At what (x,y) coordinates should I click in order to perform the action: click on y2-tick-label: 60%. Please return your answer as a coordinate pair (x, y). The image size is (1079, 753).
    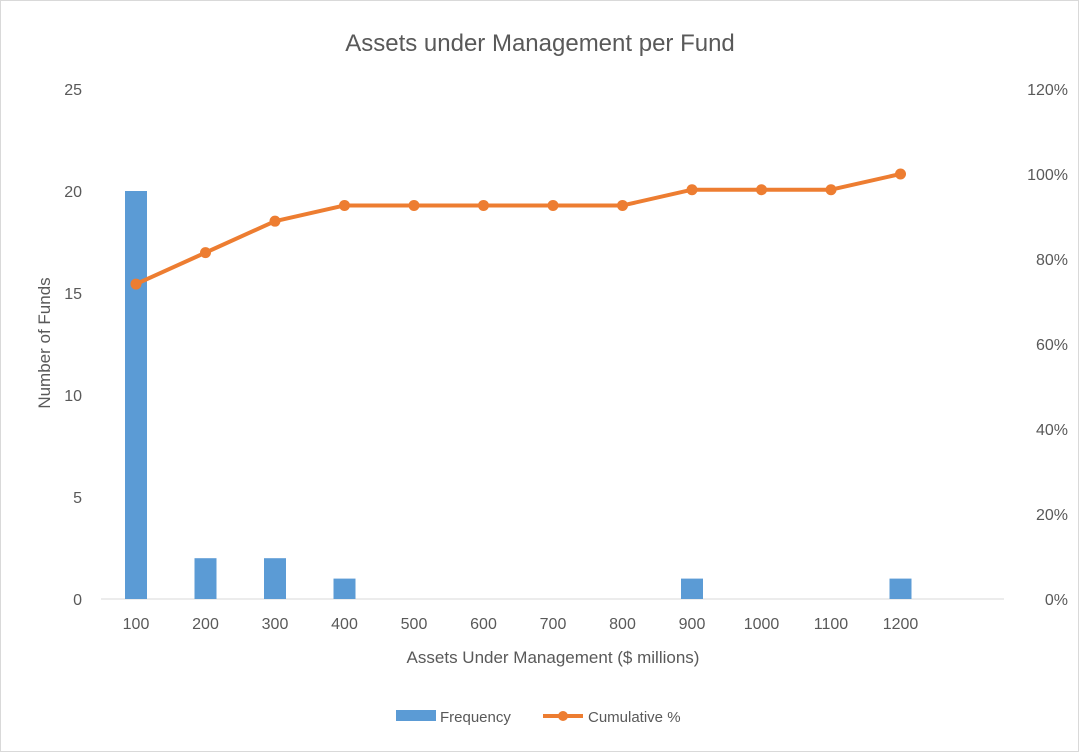
    Looking at the image, I should click on (1052, 345).